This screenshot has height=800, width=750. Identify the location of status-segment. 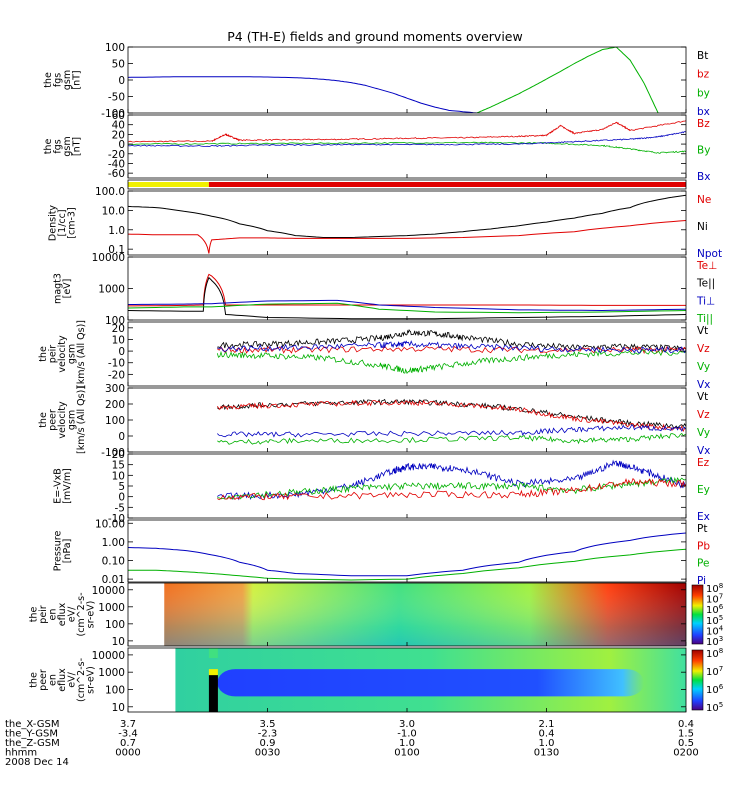
(447, 184).